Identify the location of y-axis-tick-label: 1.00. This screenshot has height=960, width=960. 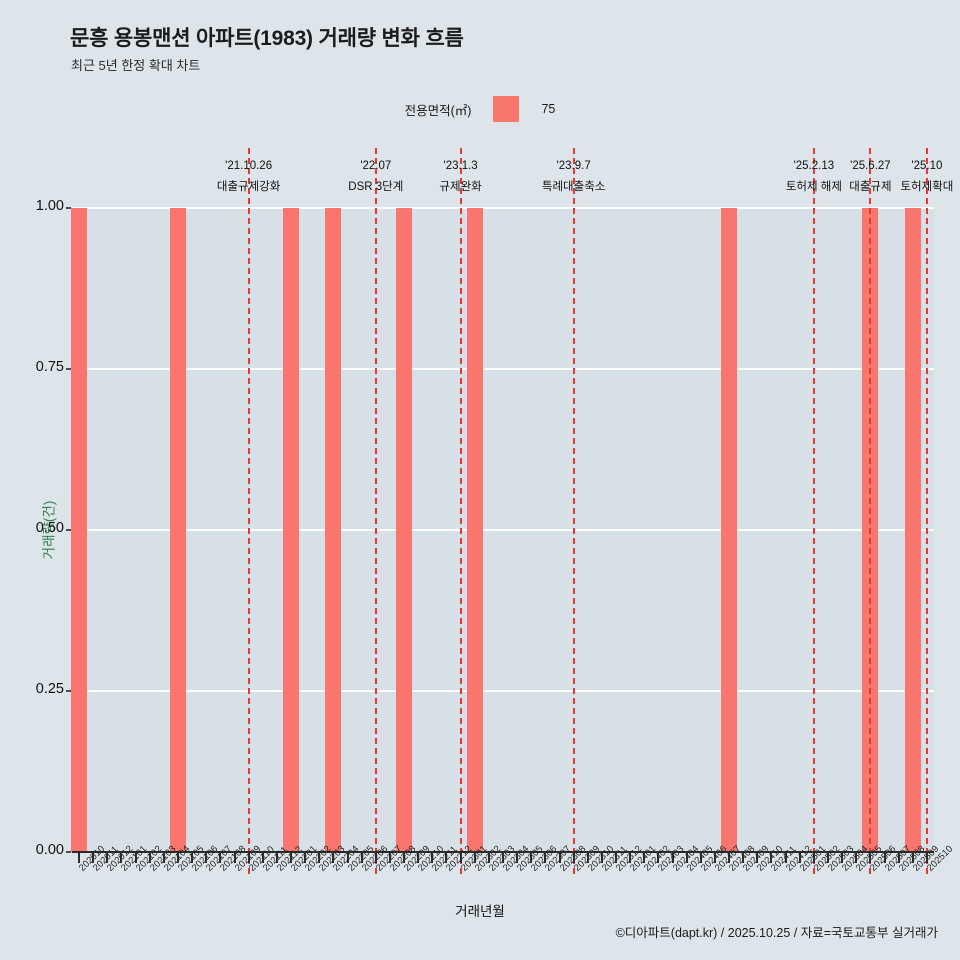
(49, 206).